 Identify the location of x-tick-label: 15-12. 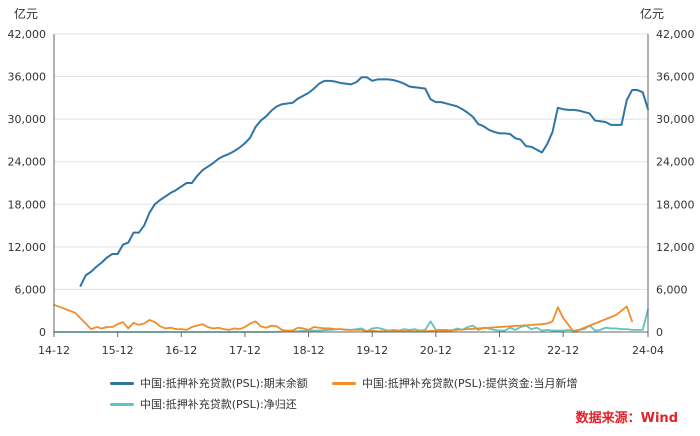
(118, 350).